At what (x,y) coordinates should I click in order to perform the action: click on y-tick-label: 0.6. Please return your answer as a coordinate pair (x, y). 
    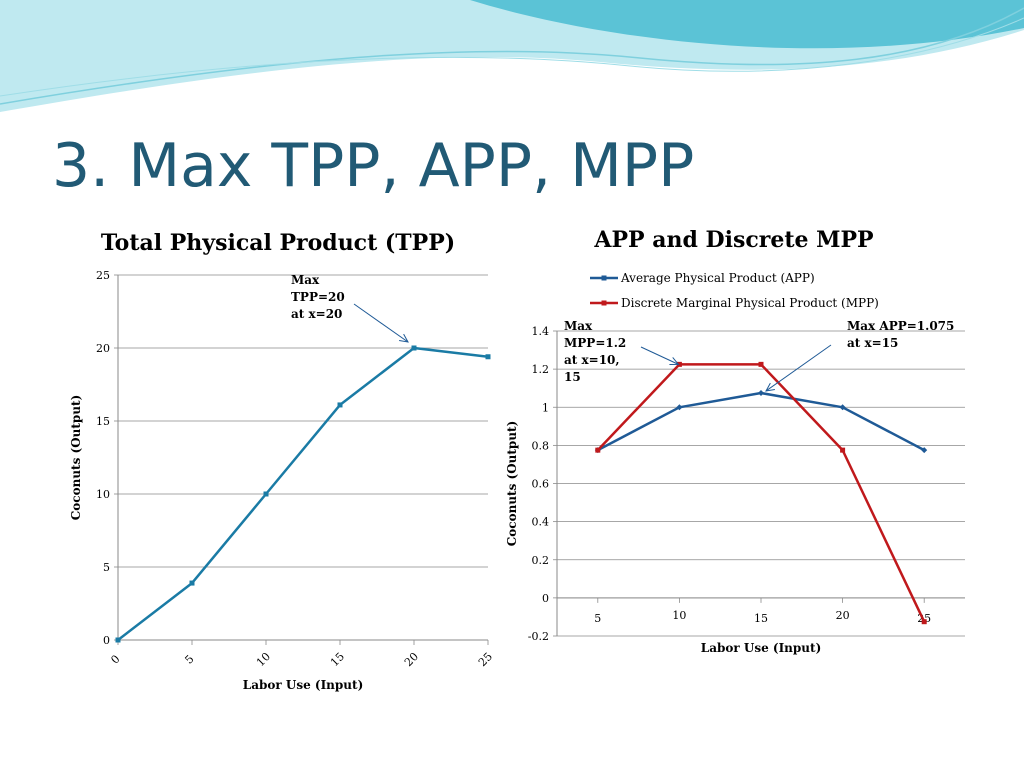
    Looking at the image, I should click on (541, 484).